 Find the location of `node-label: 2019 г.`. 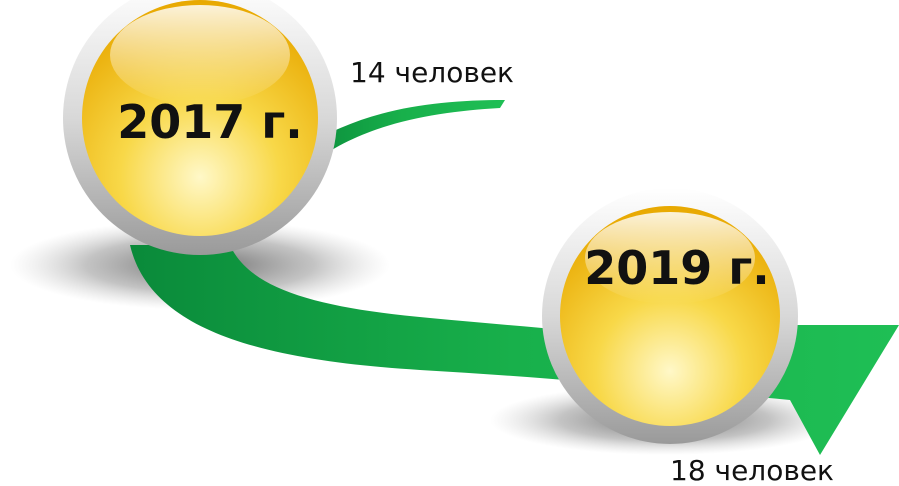

node-label: 2019 г. is located at coordinates (677, 268).